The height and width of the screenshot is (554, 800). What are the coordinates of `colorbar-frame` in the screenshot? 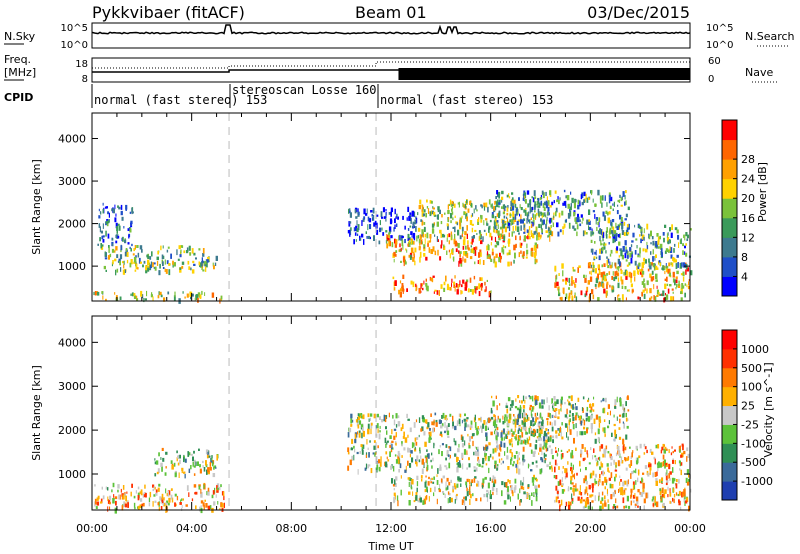 It's located at (729, 208).